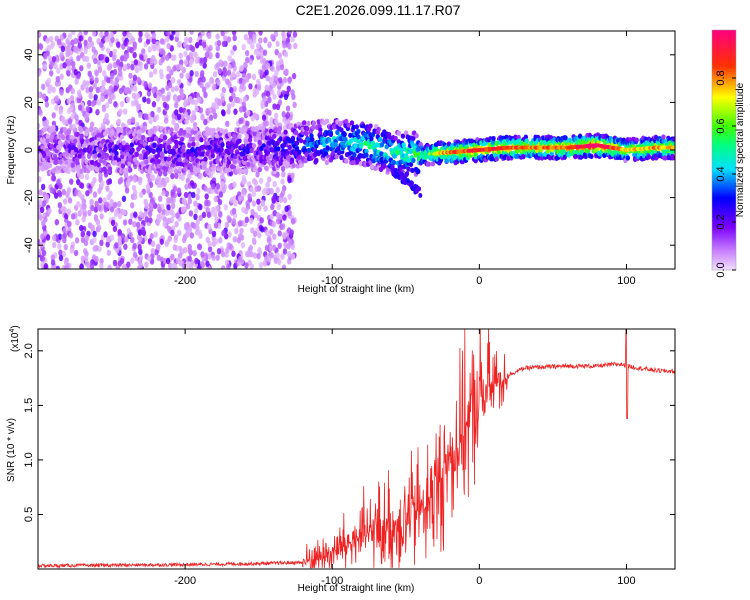 Image resolution: width=750 pixels, height=600 pixels. I want to click on y-tick-label: -20, so click(29, 198).